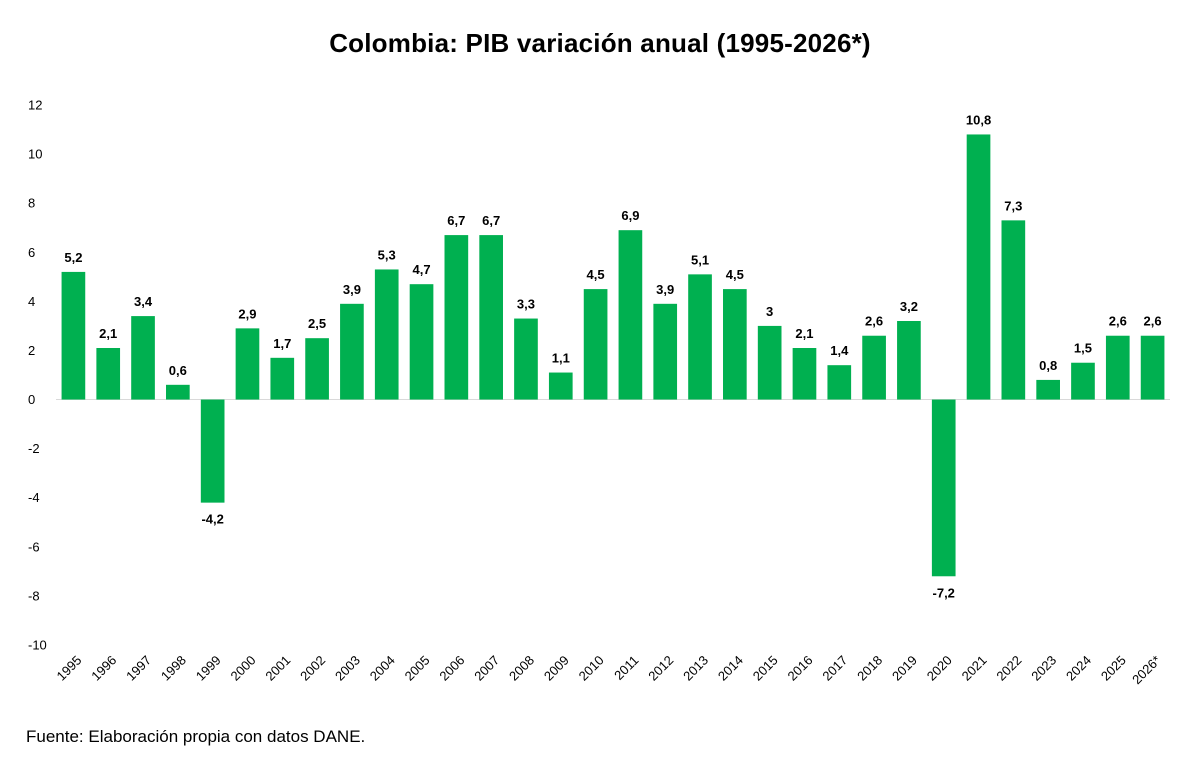 The image size is (1200, 766). Describe the element at coordinates (138, 668) in the screenshot. I see `x-tick-label: 1997` at that location.